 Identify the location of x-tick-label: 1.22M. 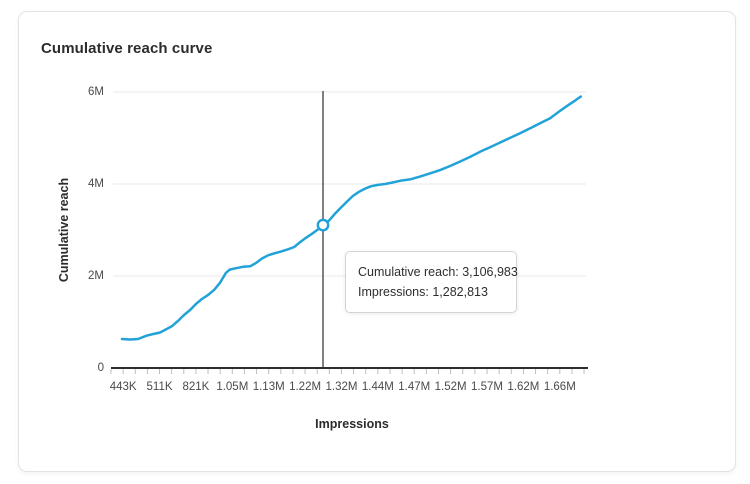
(305, 387).